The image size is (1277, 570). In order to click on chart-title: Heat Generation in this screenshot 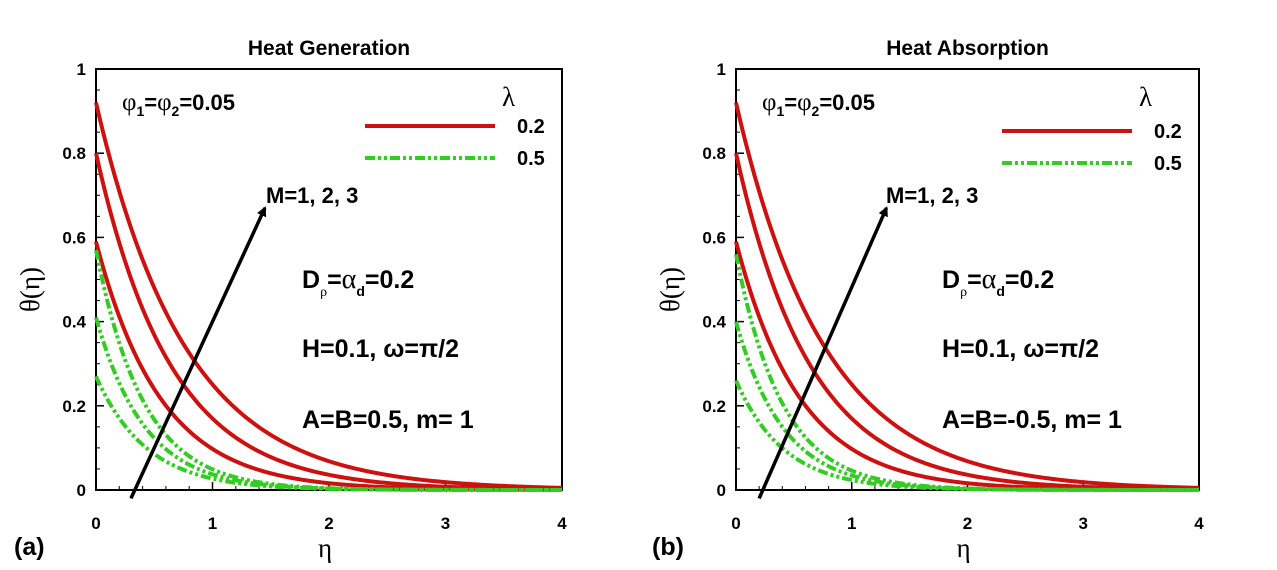, I will do `click(329, 48)`.